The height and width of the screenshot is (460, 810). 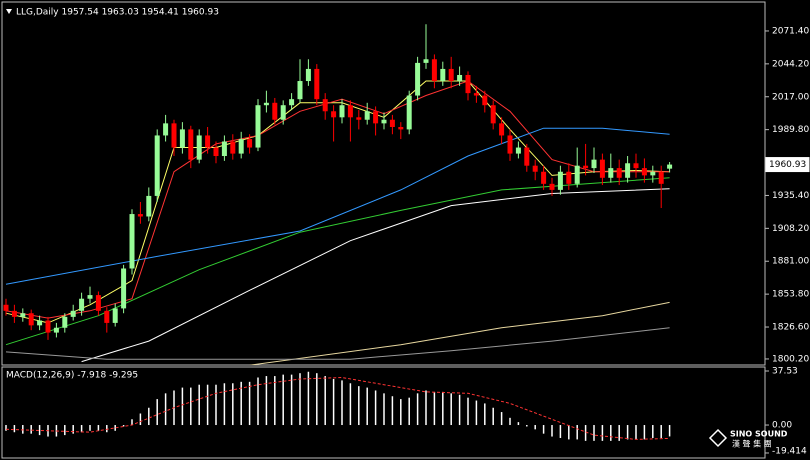 What do you see at coordinates (790, 359) in the screenshot?
I see `y-tick-label: 1800.20` at bounding box center [790, 359].